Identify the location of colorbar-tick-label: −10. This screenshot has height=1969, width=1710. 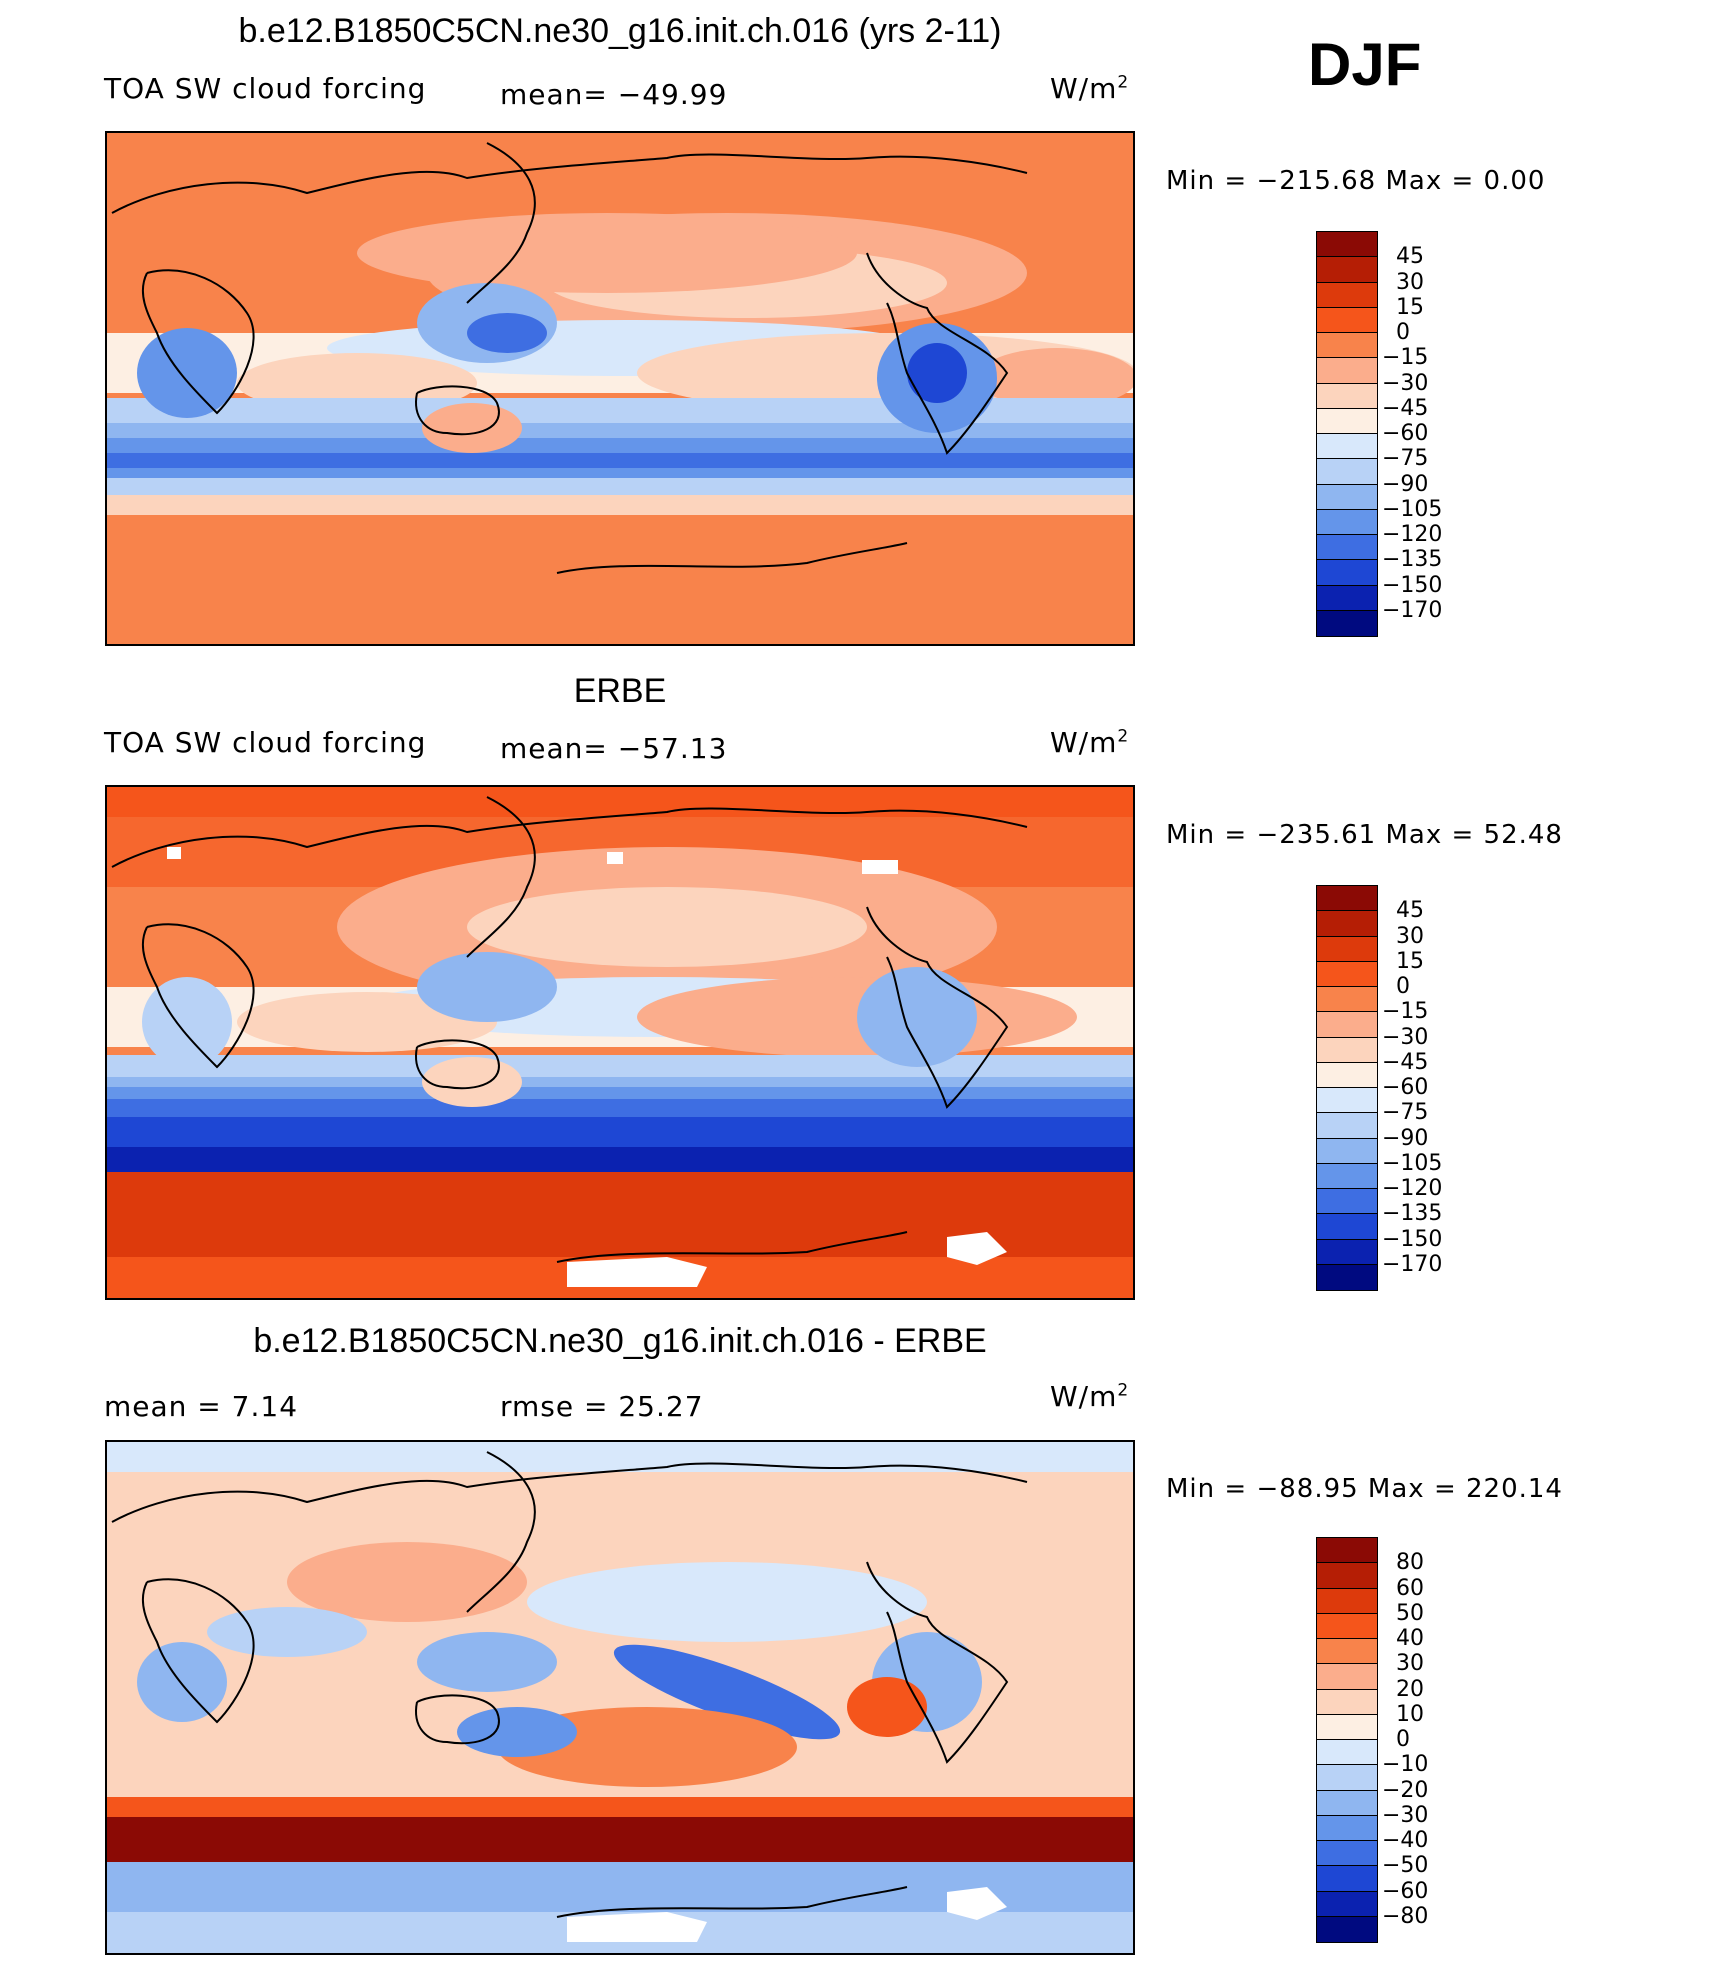
(1405, 1765).